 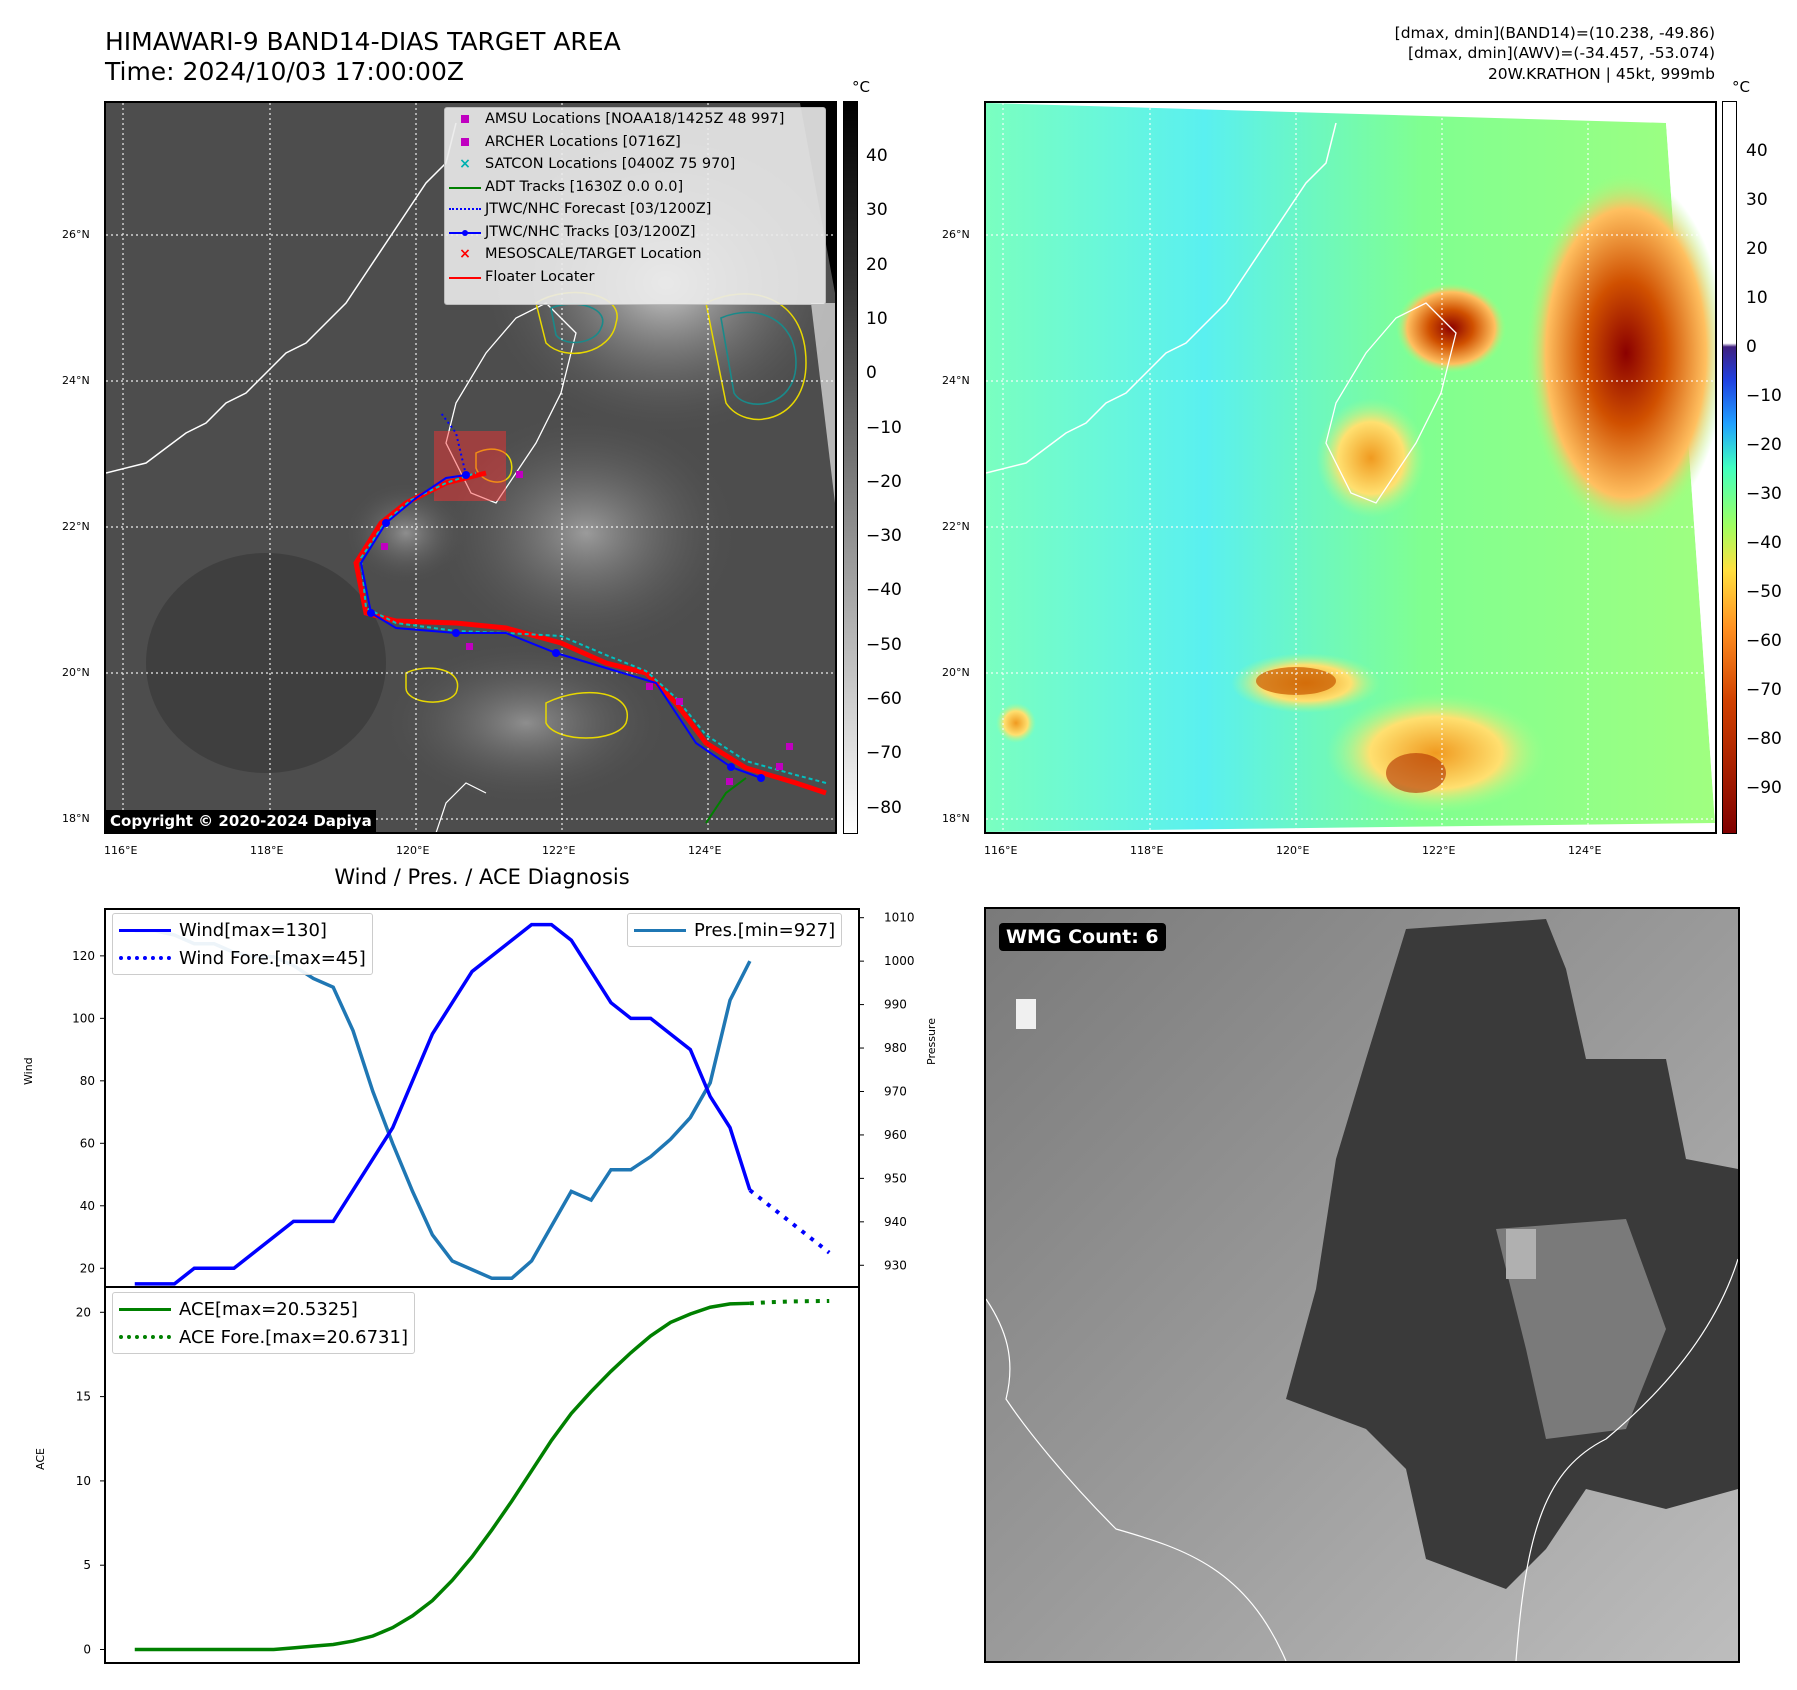 I want to click on right-colorbar-tick: 30, so click(x=1757, y=200).